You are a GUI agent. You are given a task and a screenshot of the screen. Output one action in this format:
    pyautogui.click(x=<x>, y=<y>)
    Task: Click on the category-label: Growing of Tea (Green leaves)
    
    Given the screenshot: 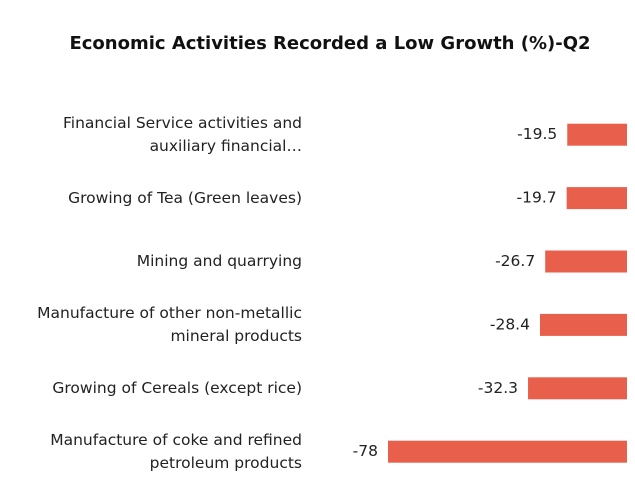 What is the action you would take?
    pyautogui.click(x=185, y=197)
    